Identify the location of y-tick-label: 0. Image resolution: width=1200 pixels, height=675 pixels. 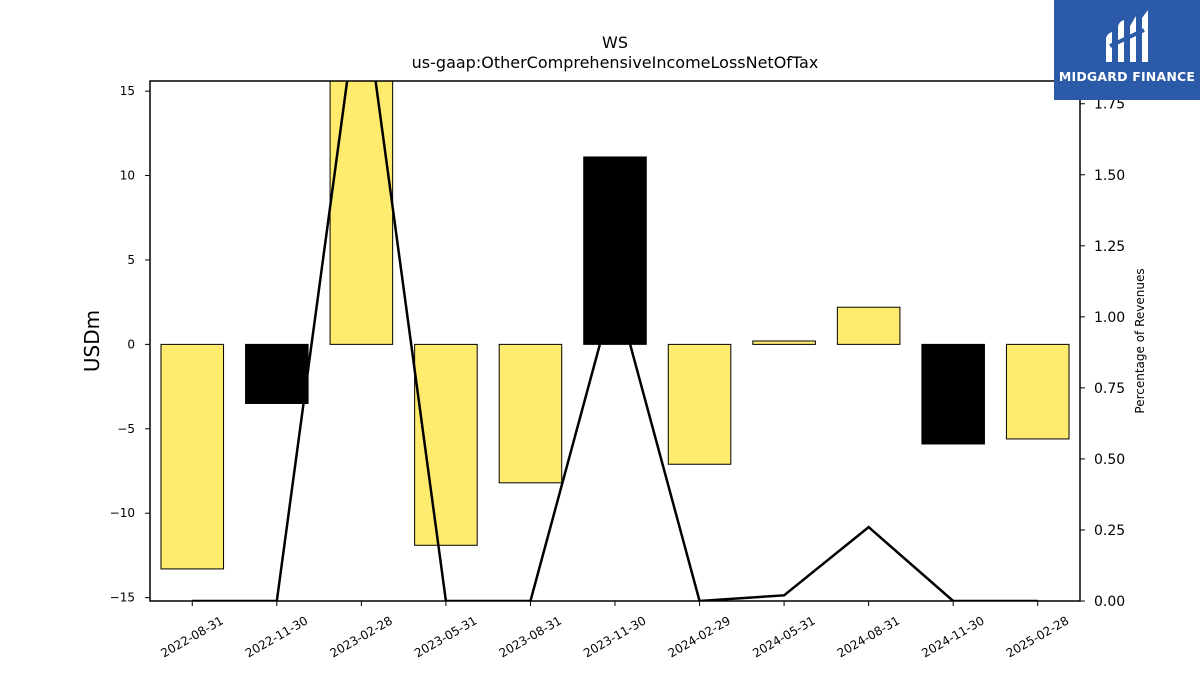
(131, 344).